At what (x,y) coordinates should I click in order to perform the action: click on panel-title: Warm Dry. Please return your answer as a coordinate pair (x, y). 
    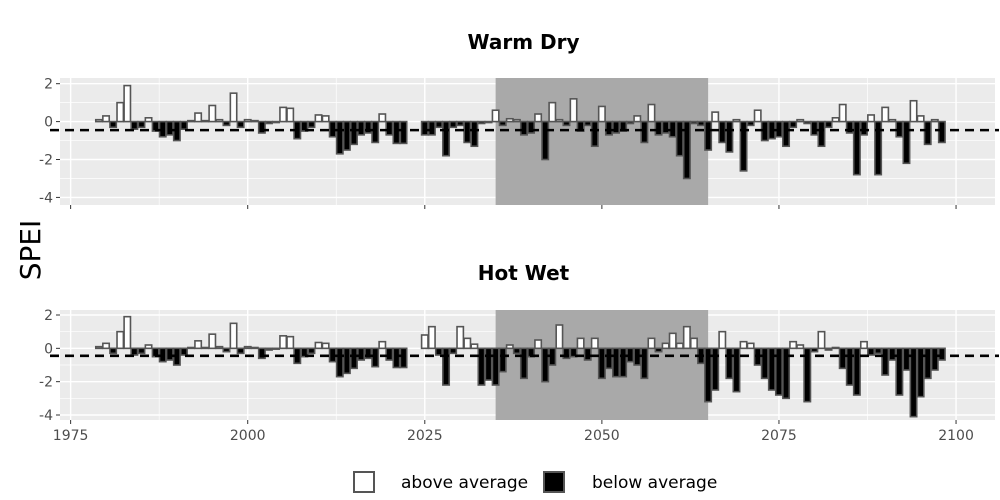
    Looking at the image, I should click on (523, 42).